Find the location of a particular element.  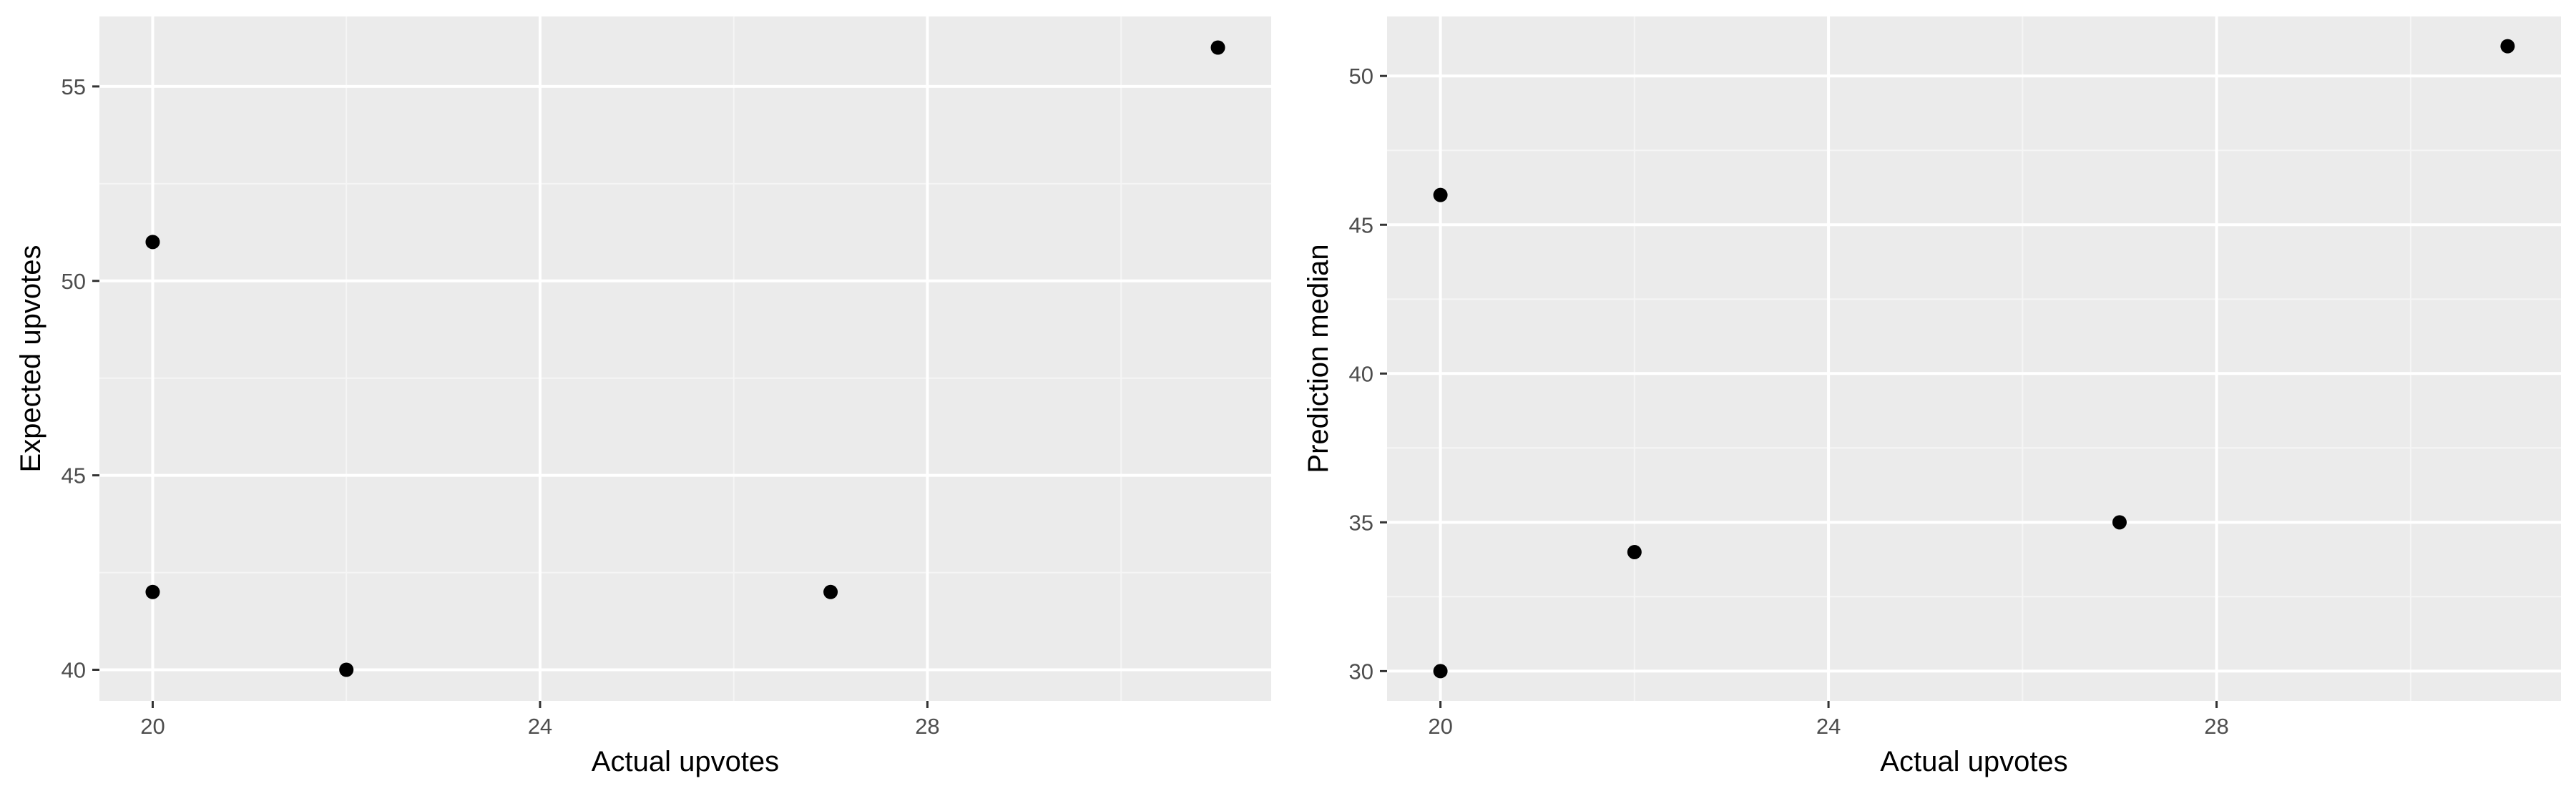

y-axis-title: Prediction median is located at coordinates (1318, 358).